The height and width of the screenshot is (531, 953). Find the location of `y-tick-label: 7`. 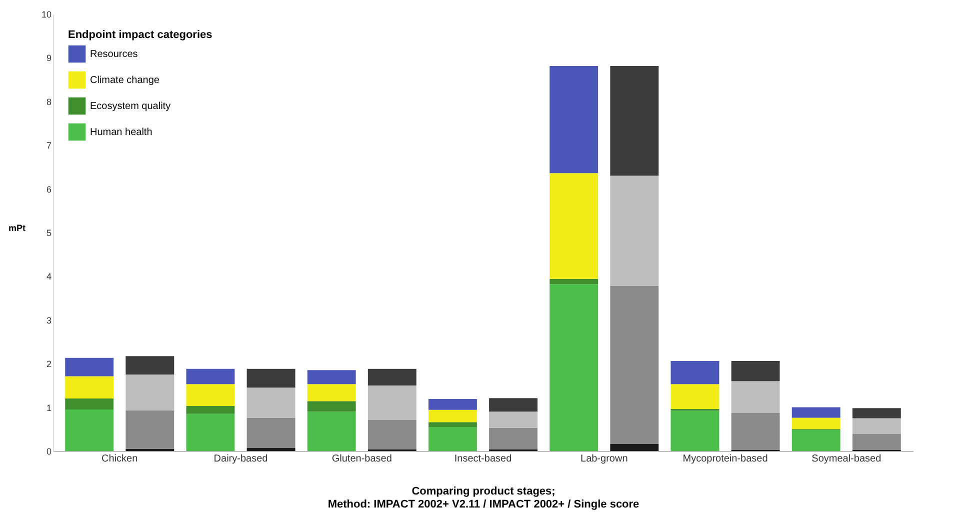

y-tick-label: 7 is located at coordinates (49, 145).